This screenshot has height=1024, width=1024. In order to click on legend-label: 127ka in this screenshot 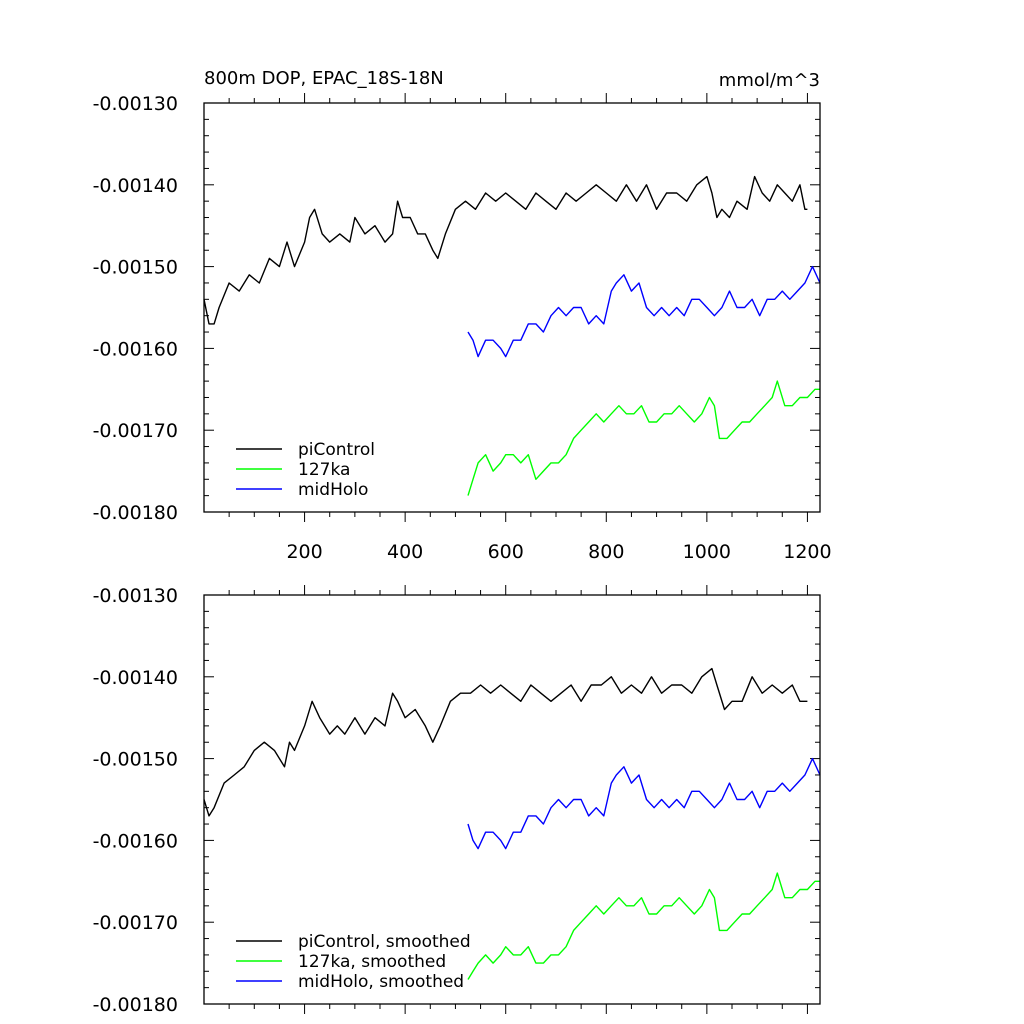, I will do `click(324, 470)`.